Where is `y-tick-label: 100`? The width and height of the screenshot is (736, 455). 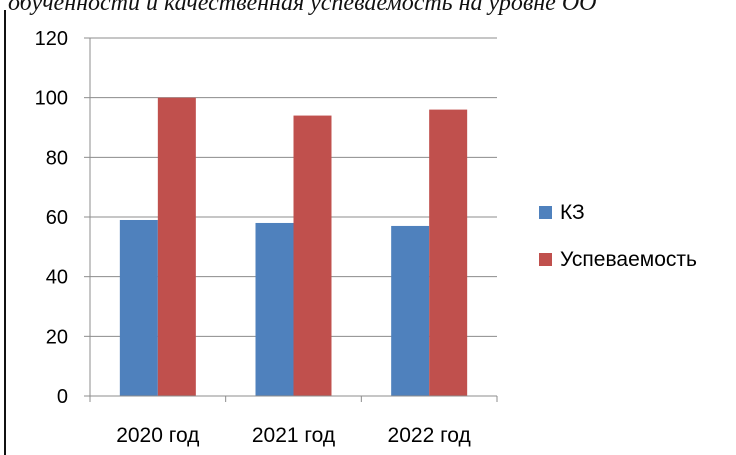 y-tick-label: 100 is located at coordinates (51, 99).